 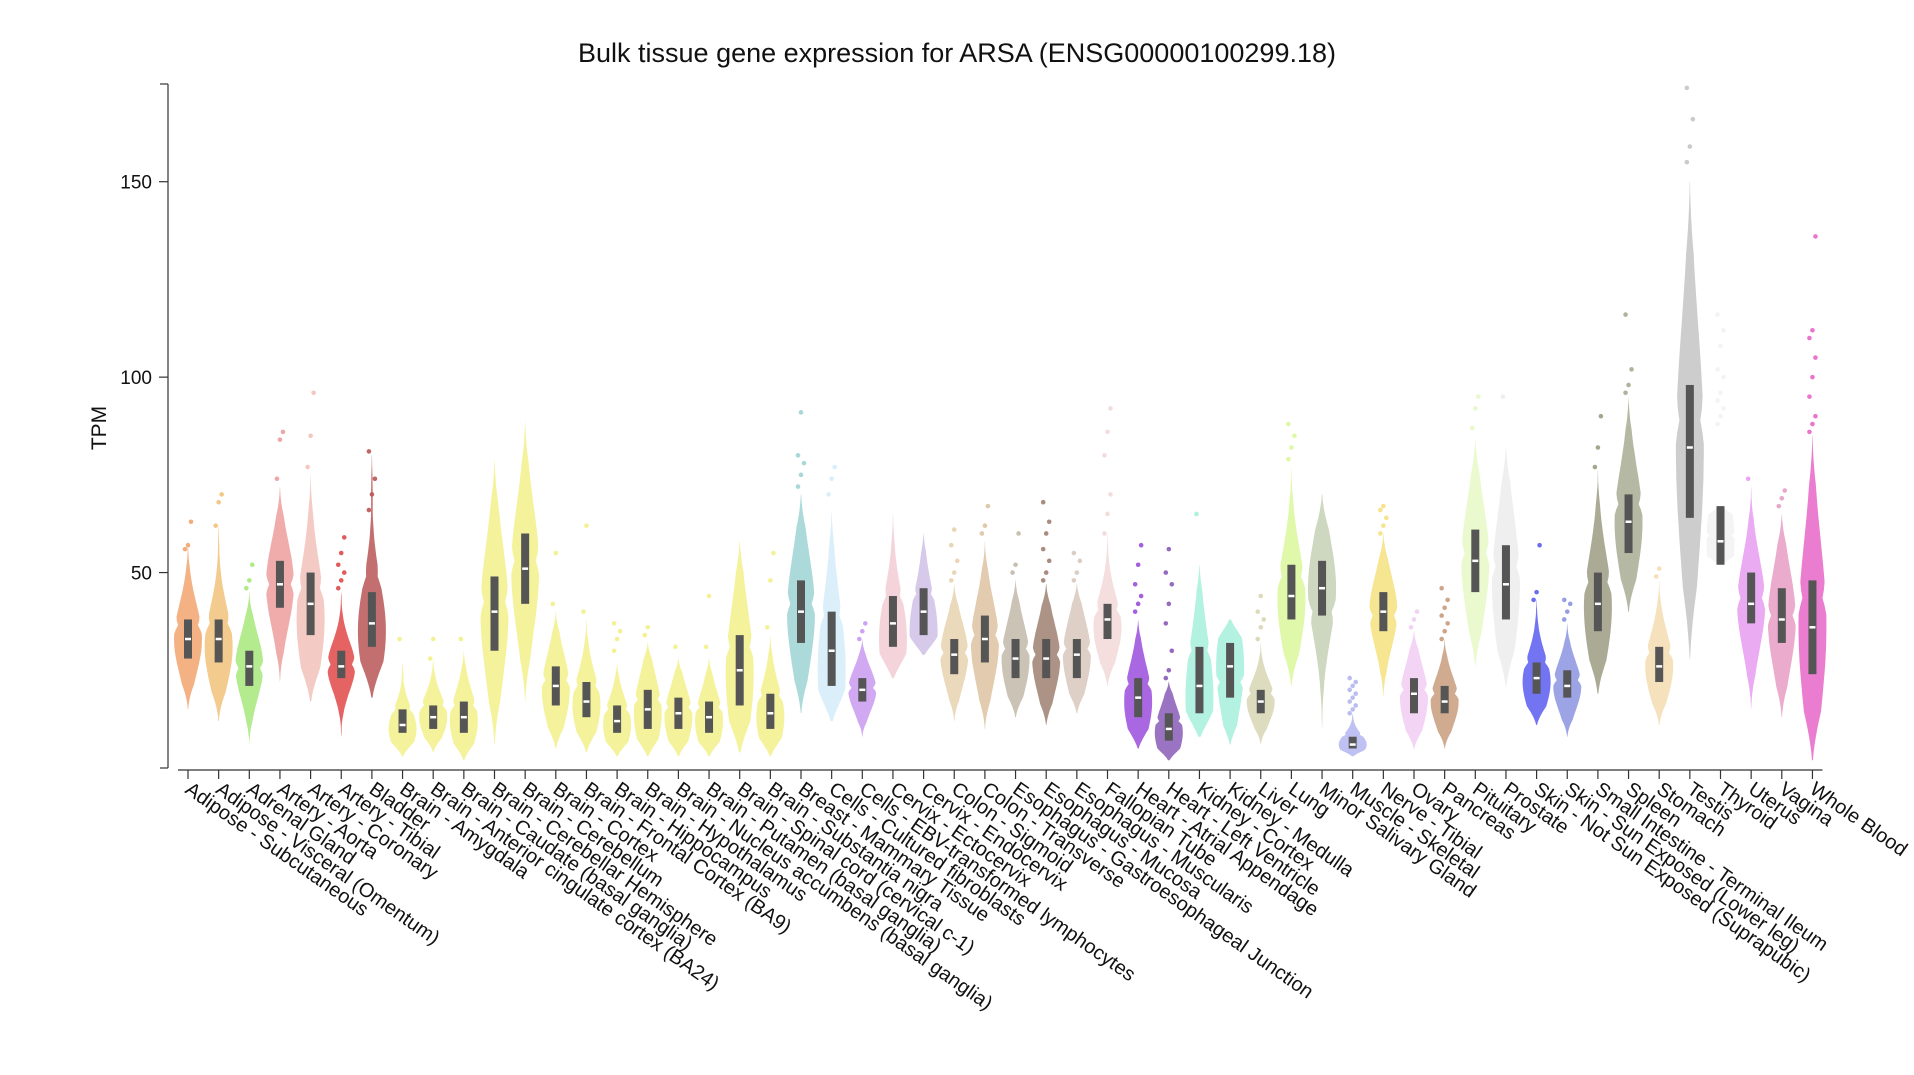 What do you see at coordinates (99, 428) in the screenshot?
I see `y-axis-label: TPM` at bounding box center [99, 428].